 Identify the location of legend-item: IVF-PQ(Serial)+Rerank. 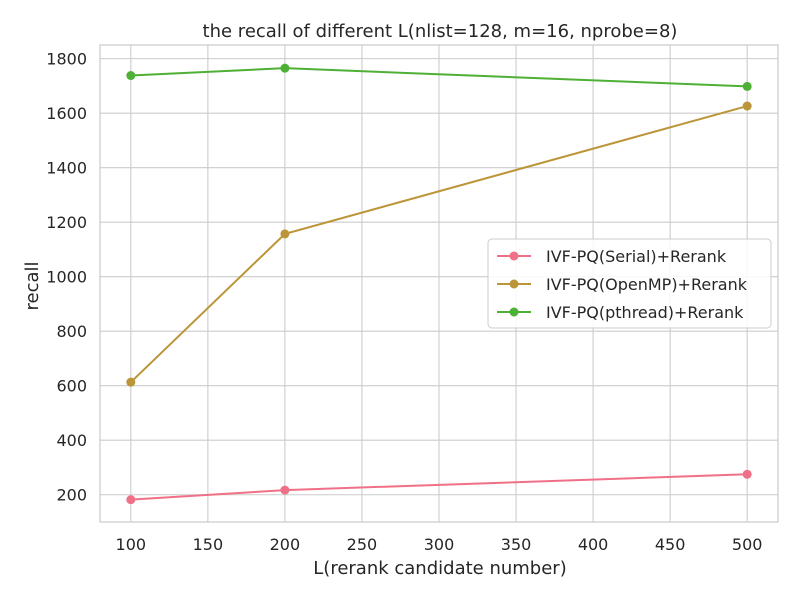
(612, 256).